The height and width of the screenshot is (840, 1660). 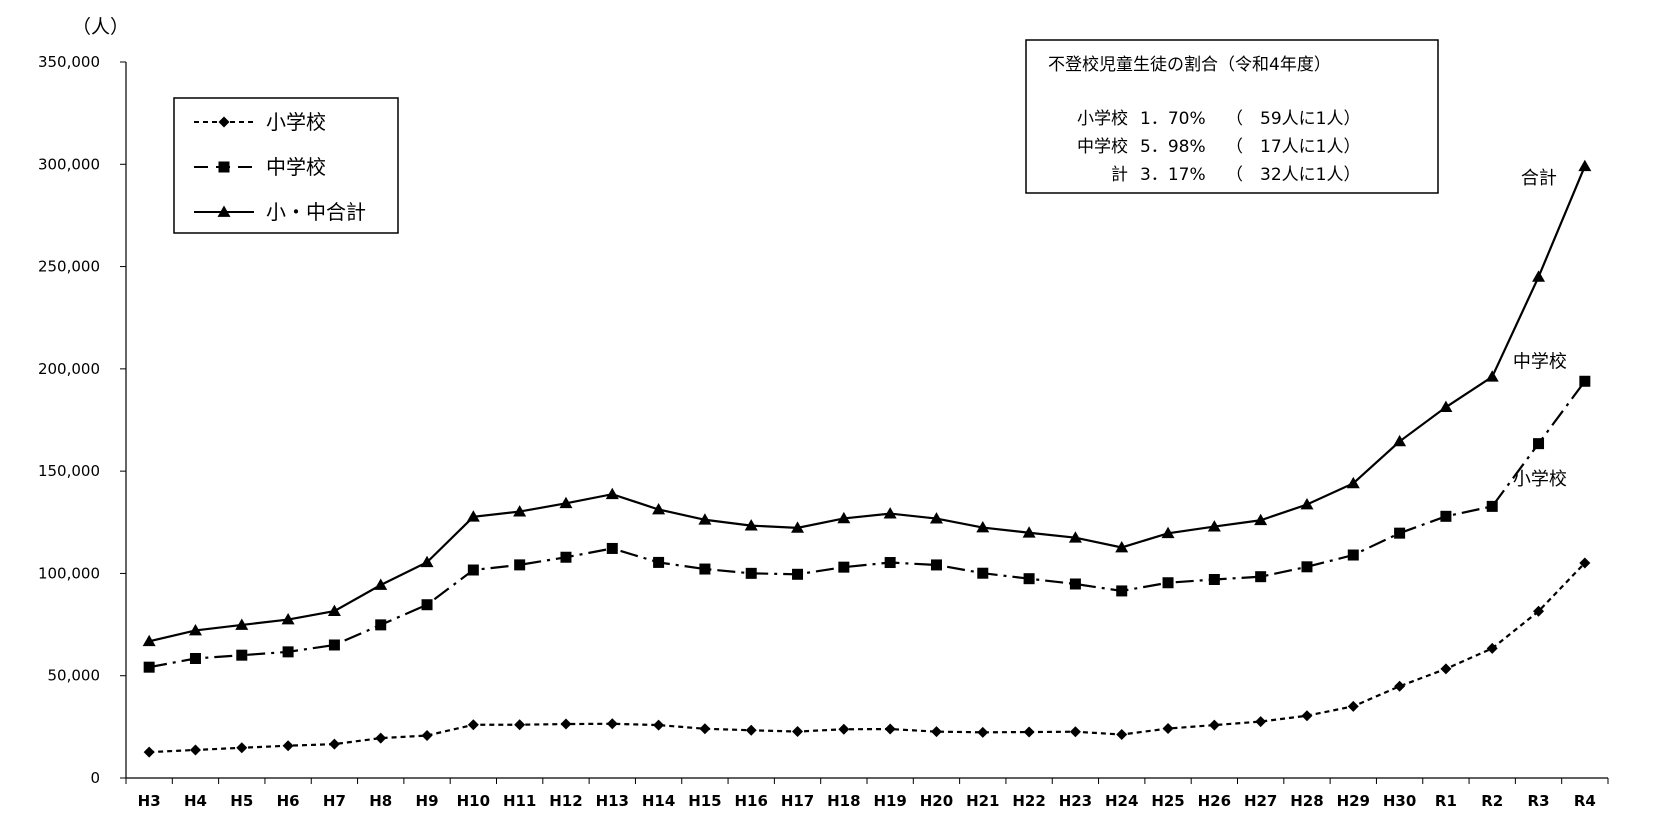 What do you see at coordinates (1173, 175) in the screenshot?
I see `info-row-percent: 3．17%` at bounding box center [1173, 175].